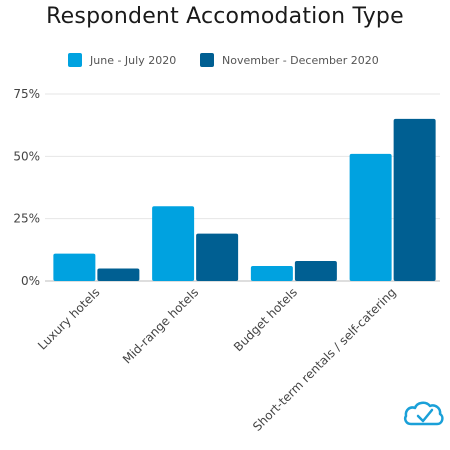  Describe the element at coordinates (26, 156) in the screenshot. I see `y-tick-label: 50%` at that location.